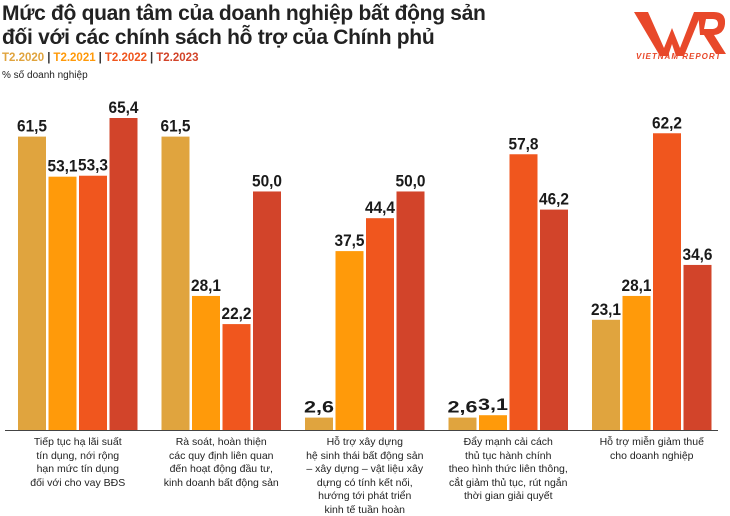  What do you see at coordinates (126, 58) in the screenshot?
I see `legend-item: T2.2022` at bounding box center [126, 58].